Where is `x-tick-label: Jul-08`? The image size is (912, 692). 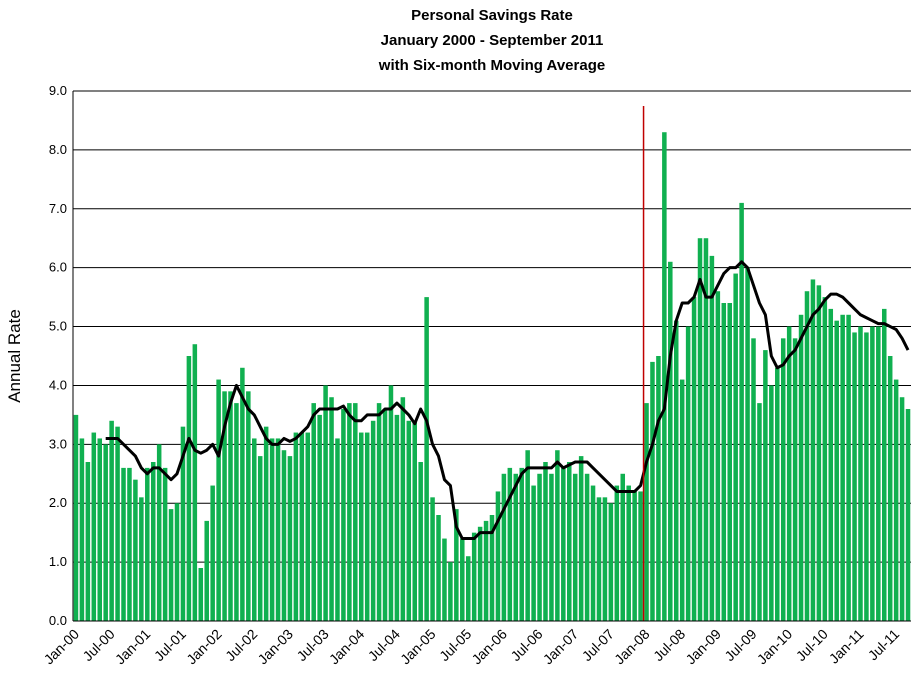 x-tick-label: Jul-08 is located at coordinates (669, 645).